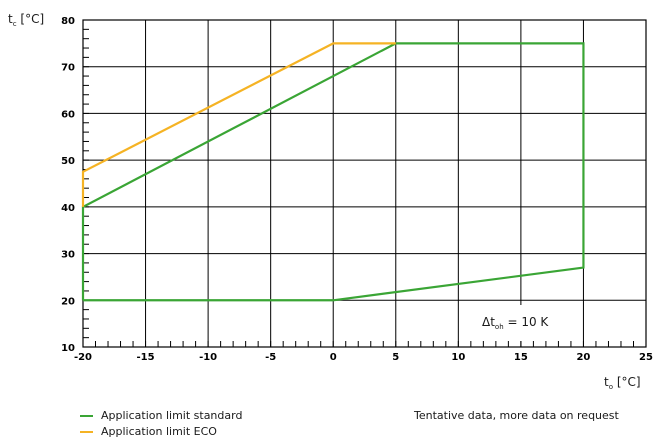  I want to click on tentative-data-note: Tentative data, more data on request, so click(516, 415).